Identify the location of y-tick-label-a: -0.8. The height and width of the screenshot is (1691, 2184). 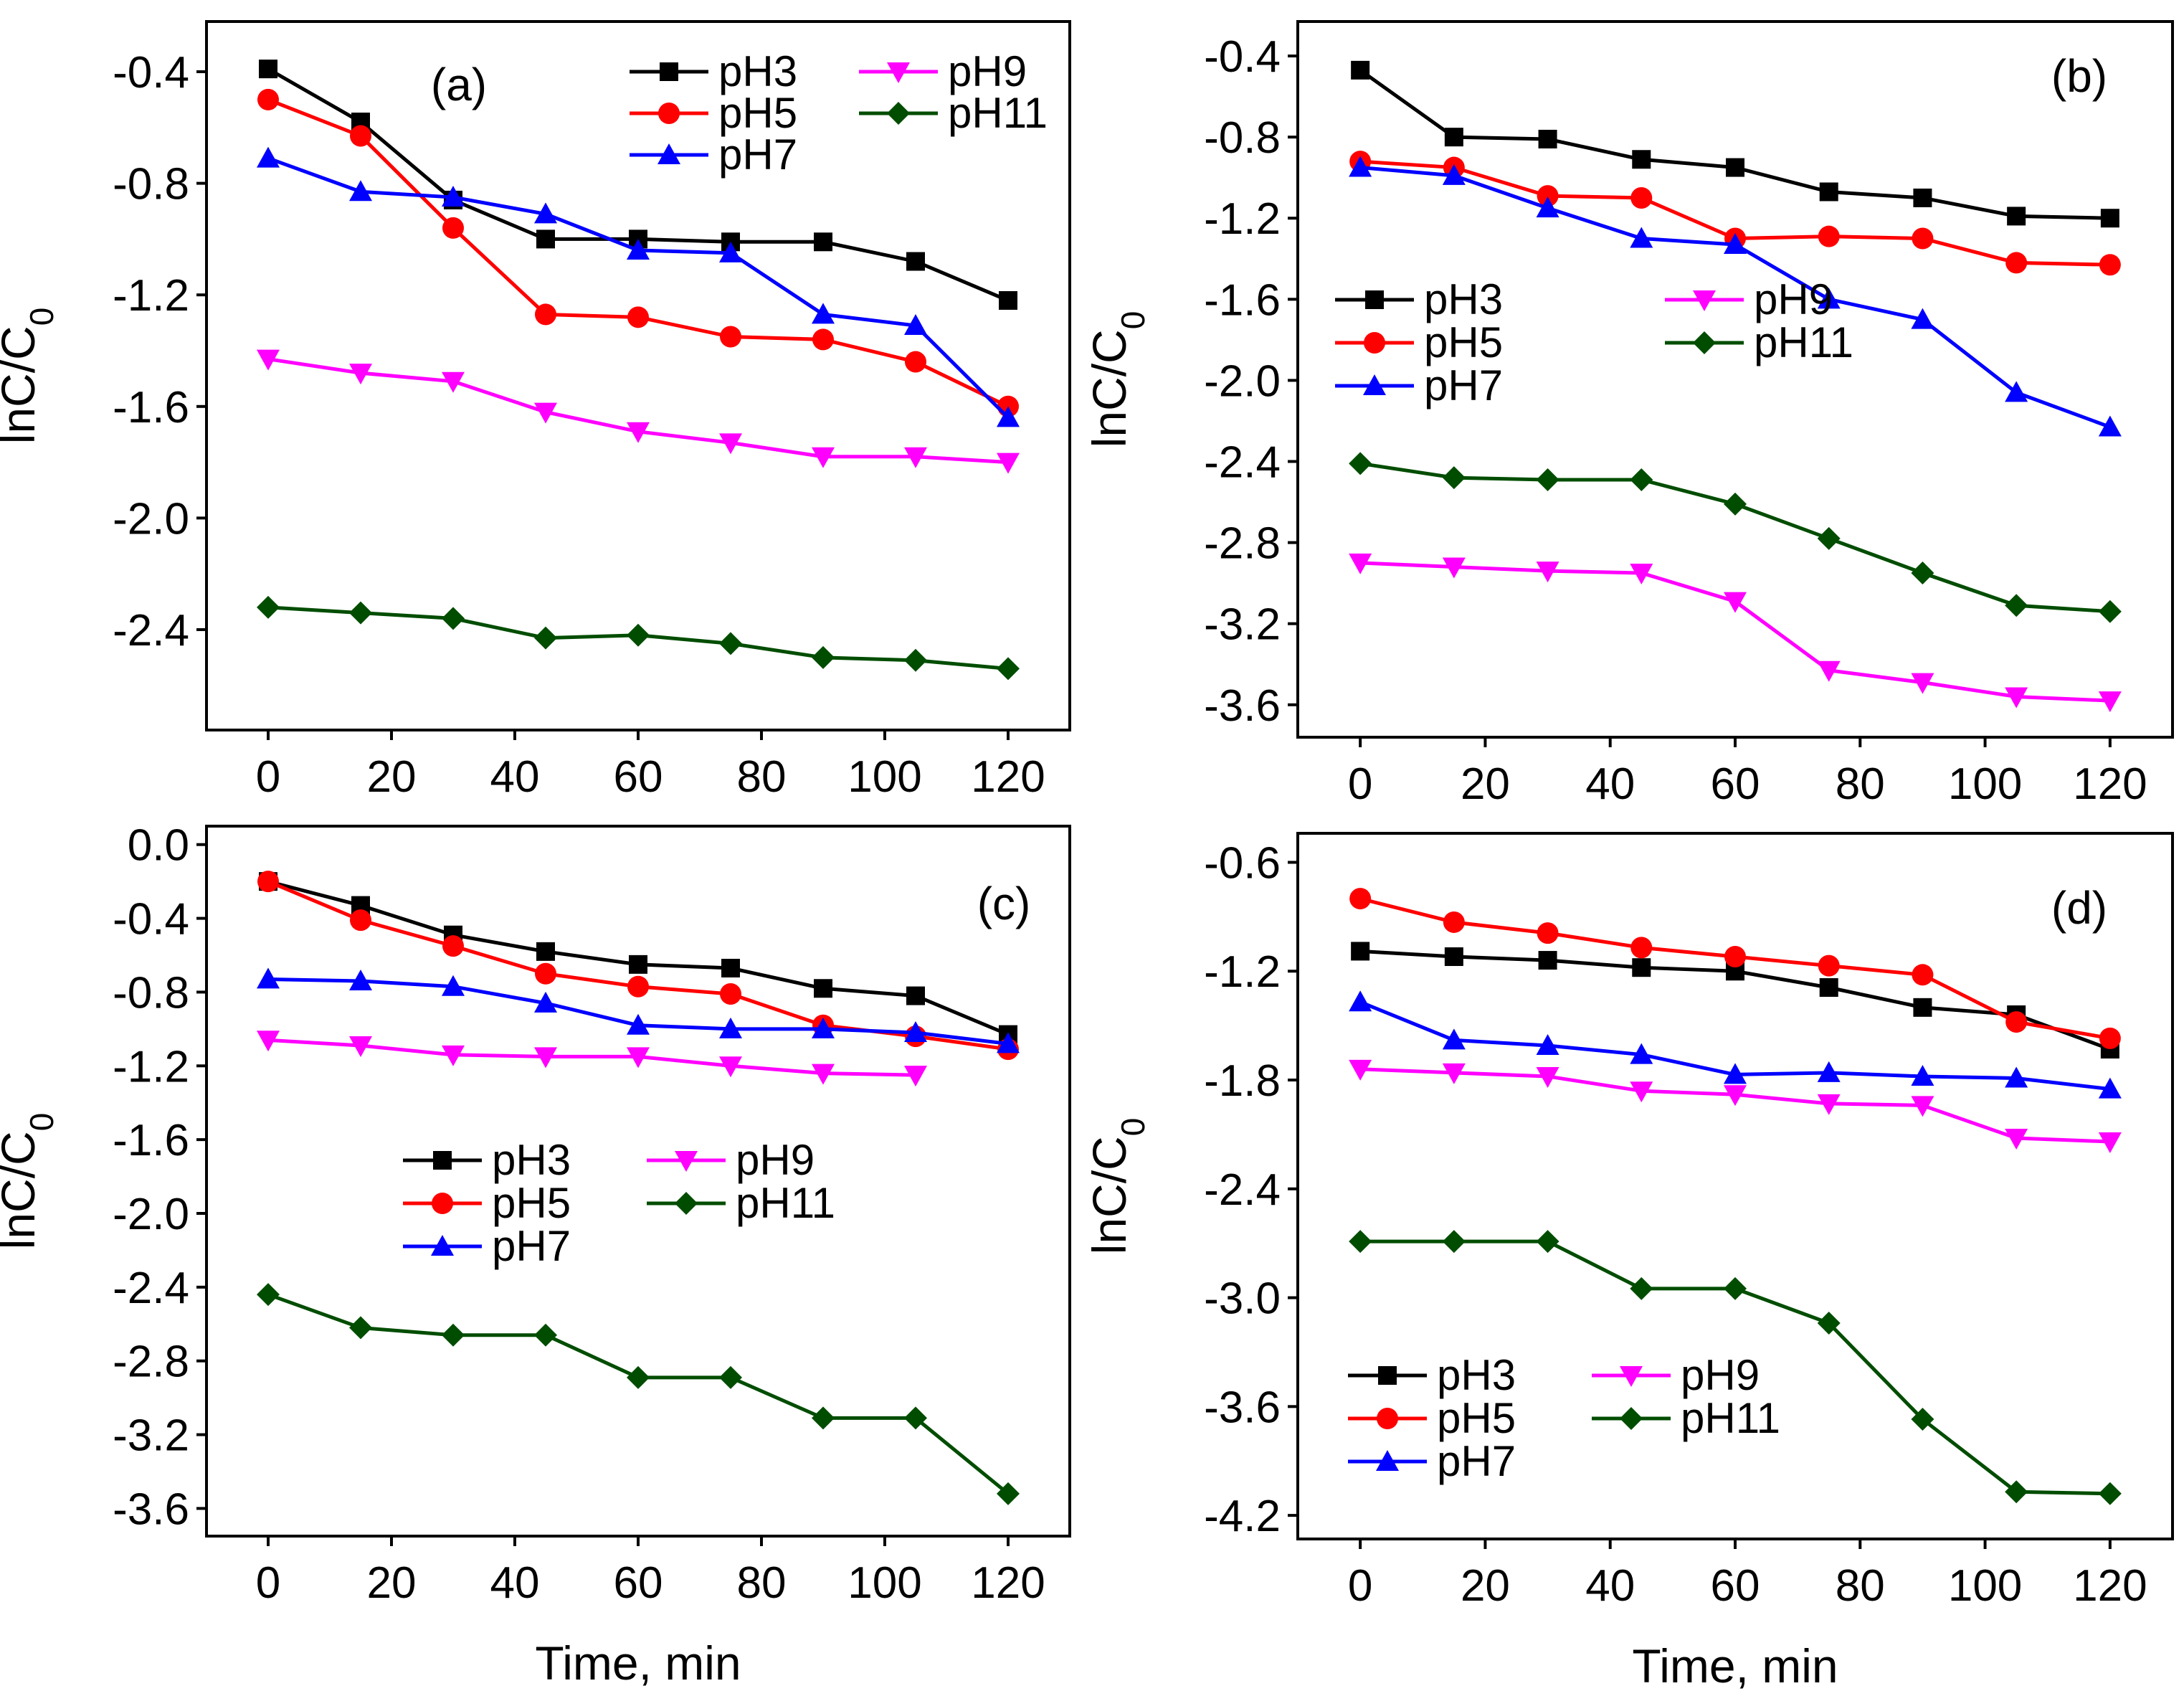
(151, 185).